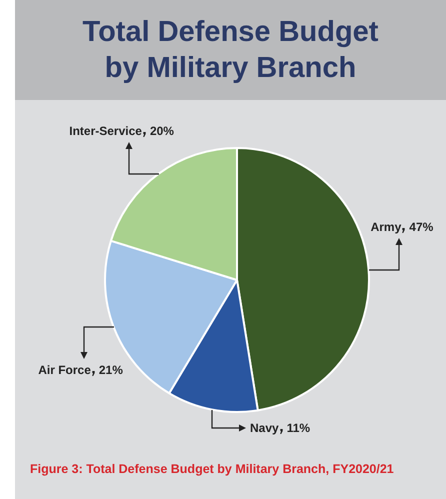 The height and width of the screenshot is (499, 446). What do you see at coordinates (110, 370) in the screenshot?
I see `data-label: 21%` at bounding box center [110, 370].